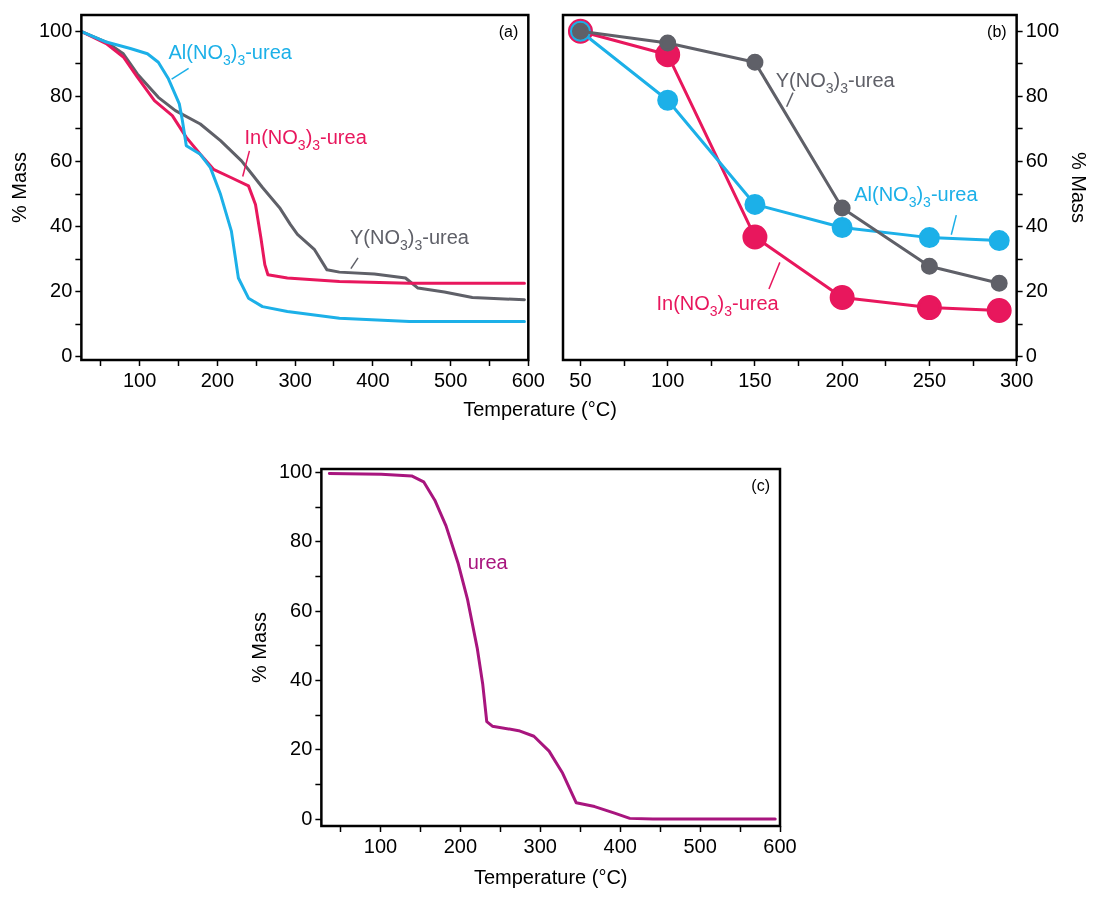 The image size is (1098, 898). What do you see at coordinates (488, 561) in the screenshot?
I see `series-label: urea` at bounding box center [488, 561].